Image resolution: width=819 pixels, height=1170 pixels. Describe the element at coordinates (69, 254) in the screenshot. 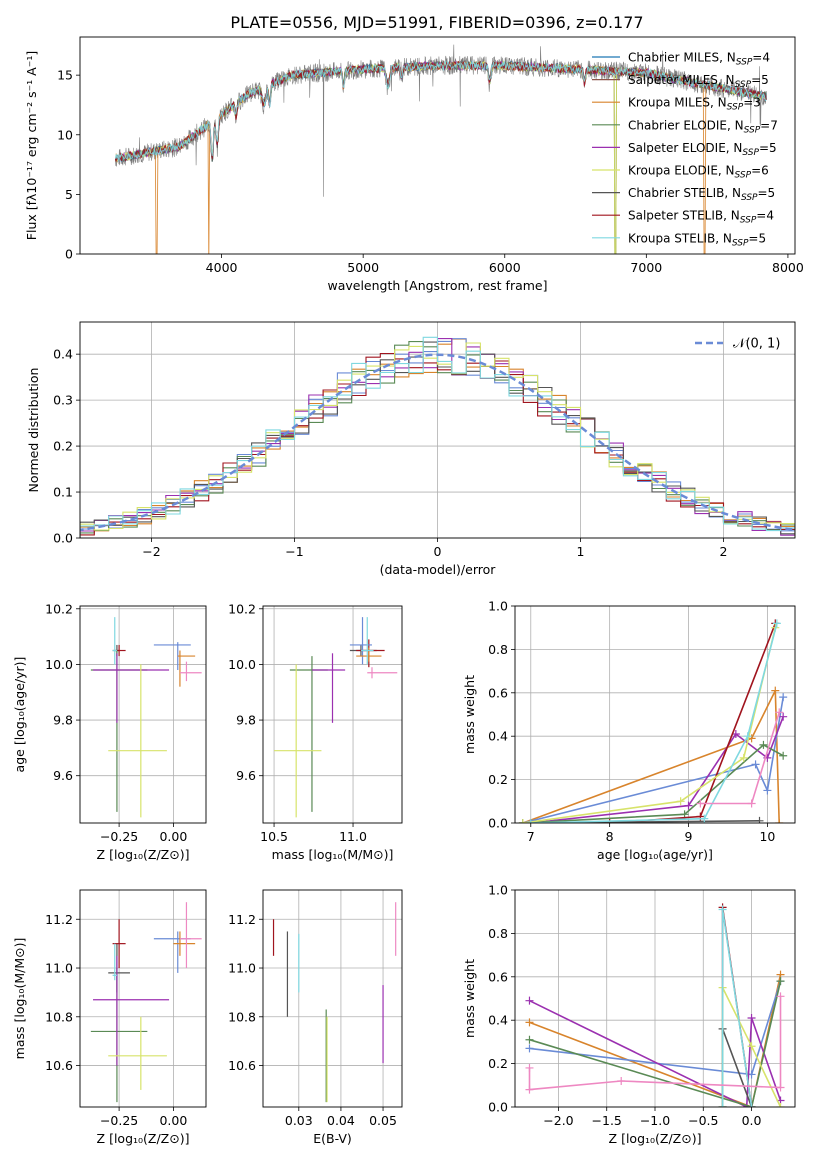

I see `y-tick-label: 0` at that location.